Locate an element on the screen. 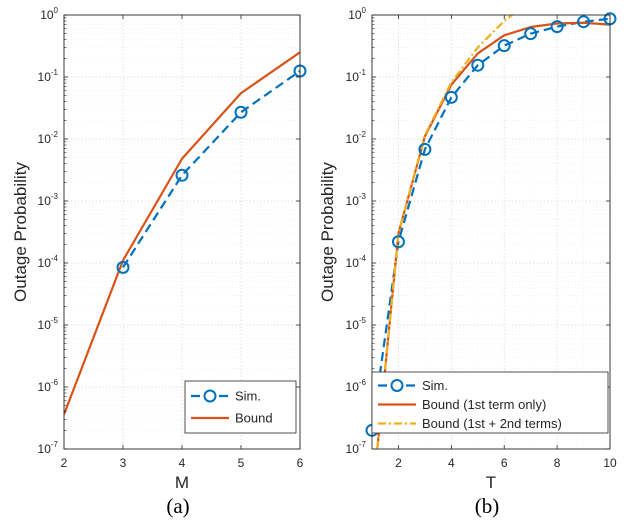 The height and width of the screenshot is (523, 639). x-axis-label: M is located at coordinates (182, 482).